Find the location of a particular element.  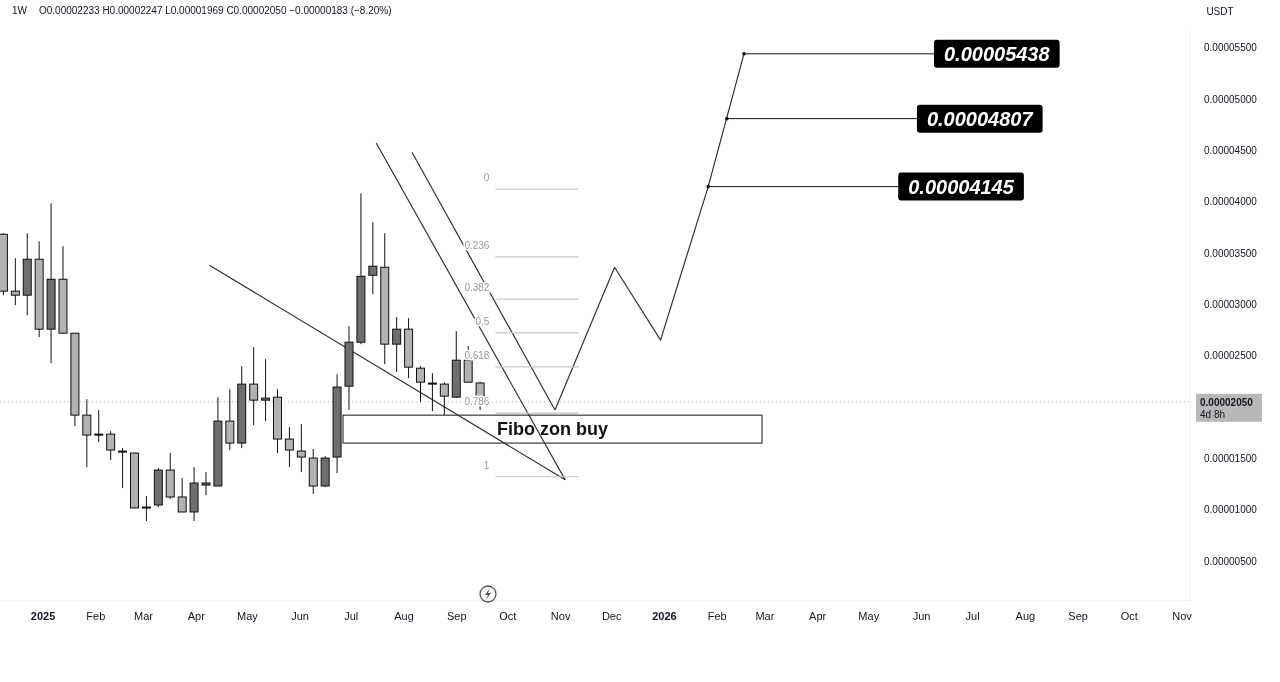

x-tick-label: Dec is located at coordinates (611, 615).